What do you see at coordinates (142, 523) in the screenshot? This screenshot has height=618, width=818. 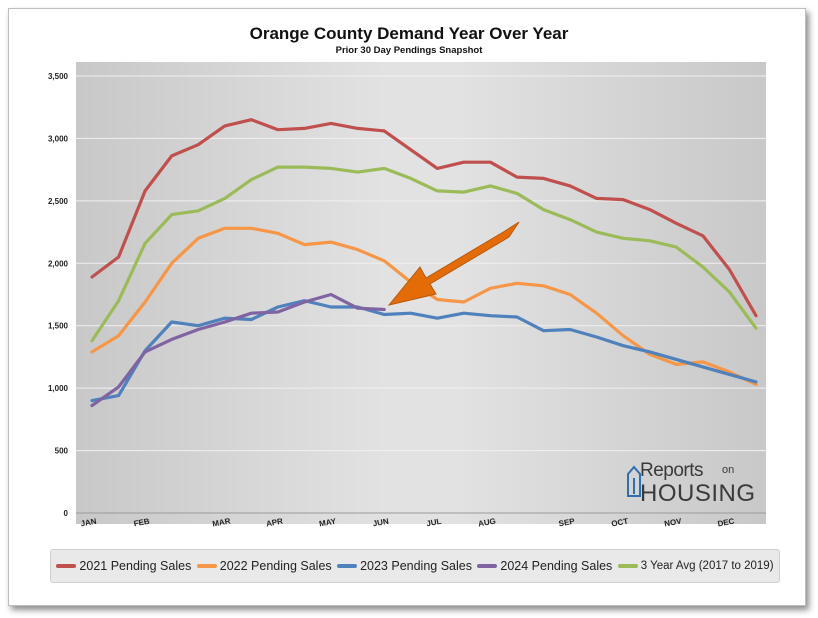 I see `x-tick-label: FEB` at bounding box center [142, 523].